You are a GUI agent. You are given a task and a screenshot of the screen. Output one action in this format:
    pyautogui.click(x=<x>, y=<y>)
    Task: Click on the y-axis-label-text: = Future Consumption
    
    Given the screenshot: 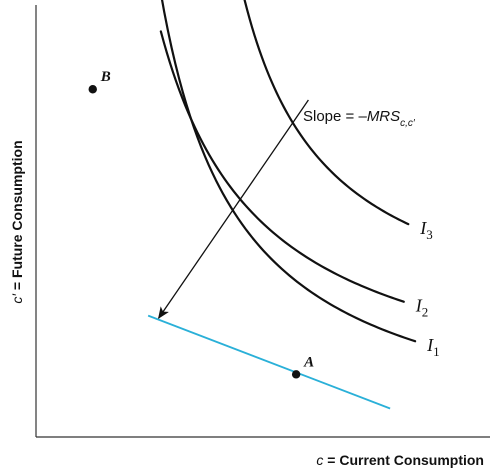 What is the action you would take?
    pyautogui.click(x=17, y=217)
    